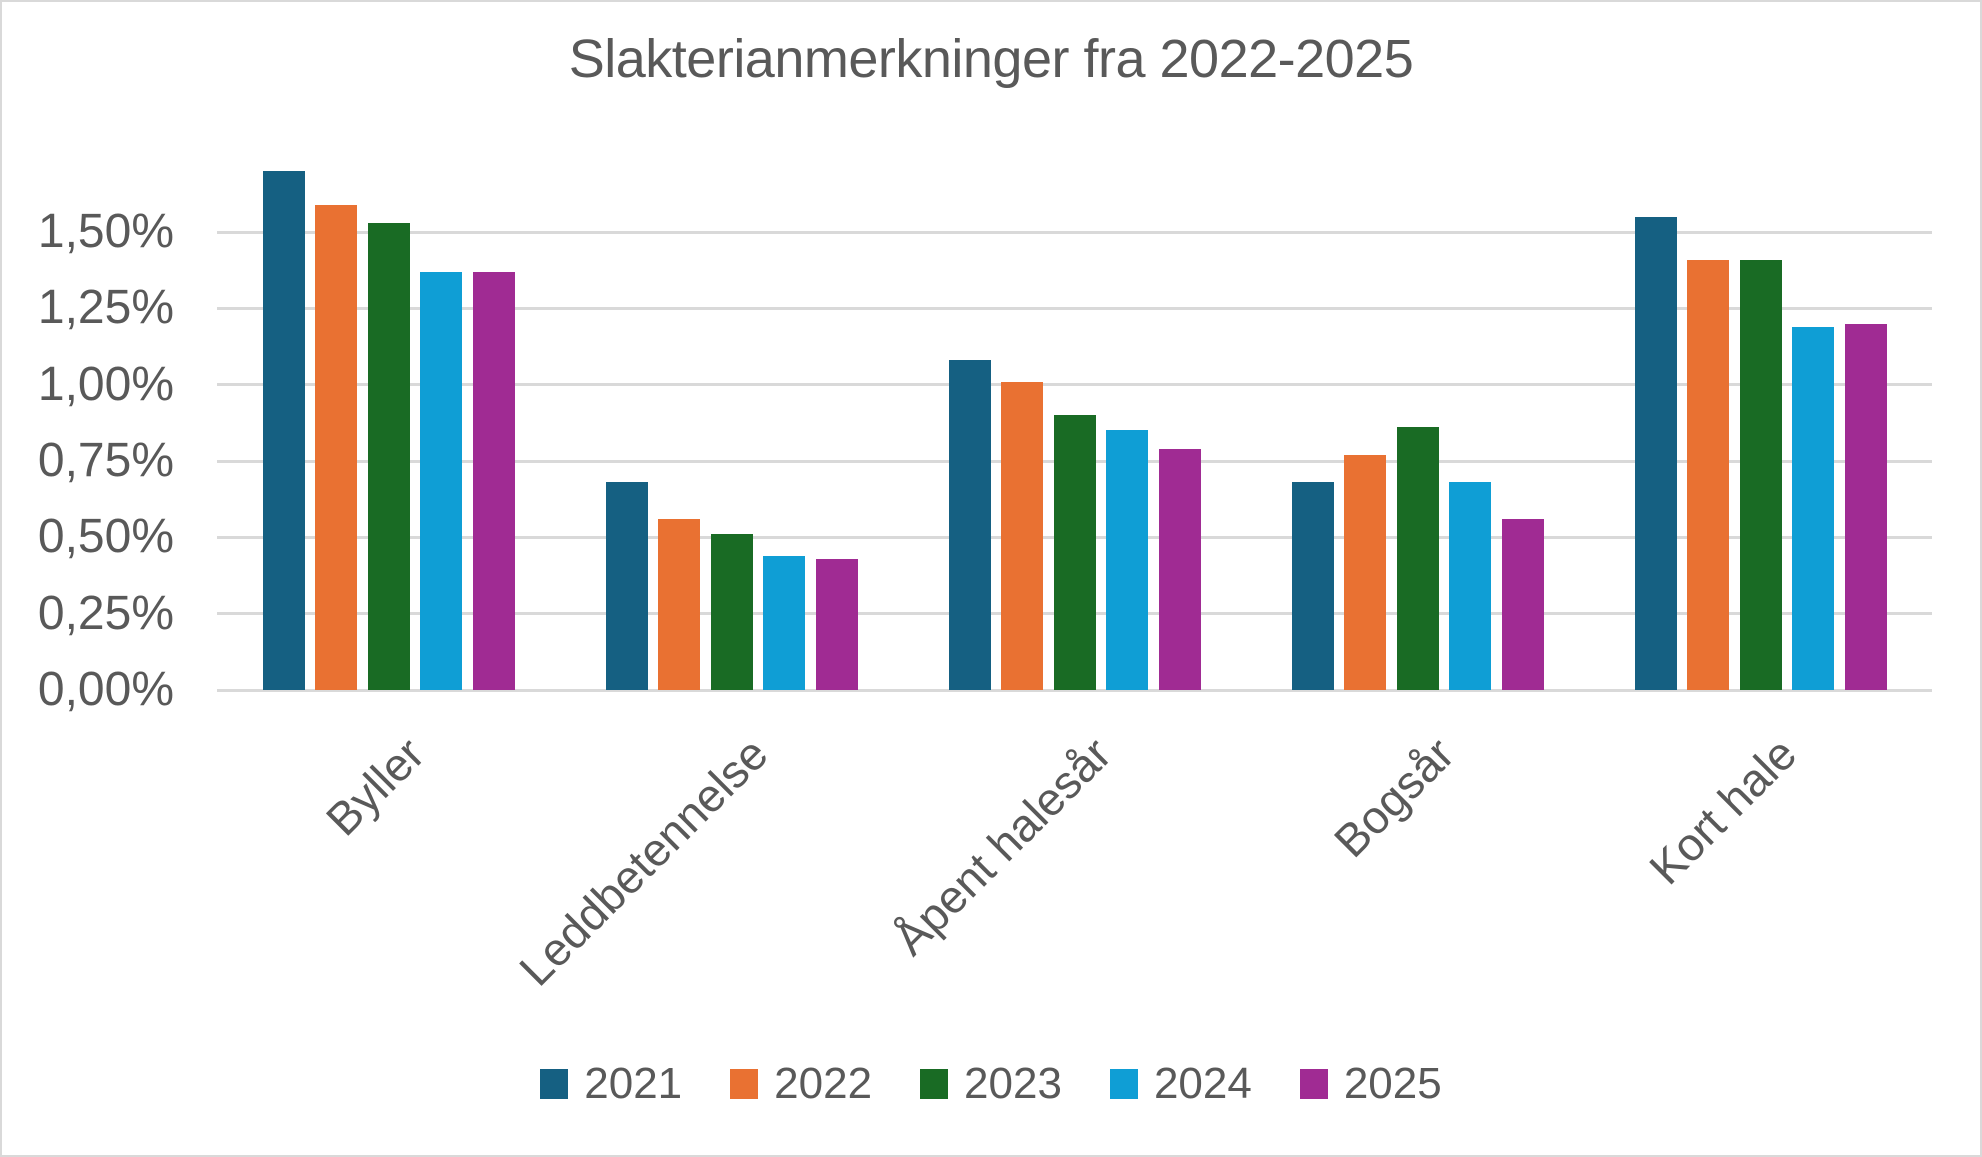  Describe the element at coordinates (784, 622) in the screenshot. I see `bar-2024-leddbetennelse` at that location.